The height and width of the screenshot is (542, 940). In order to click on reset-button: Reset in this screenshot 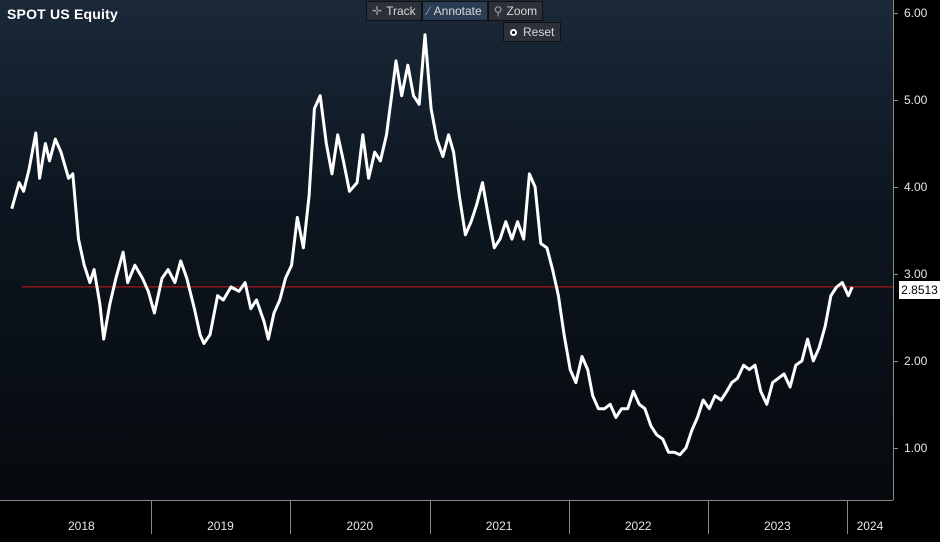, I will do `click(532, 32)`.